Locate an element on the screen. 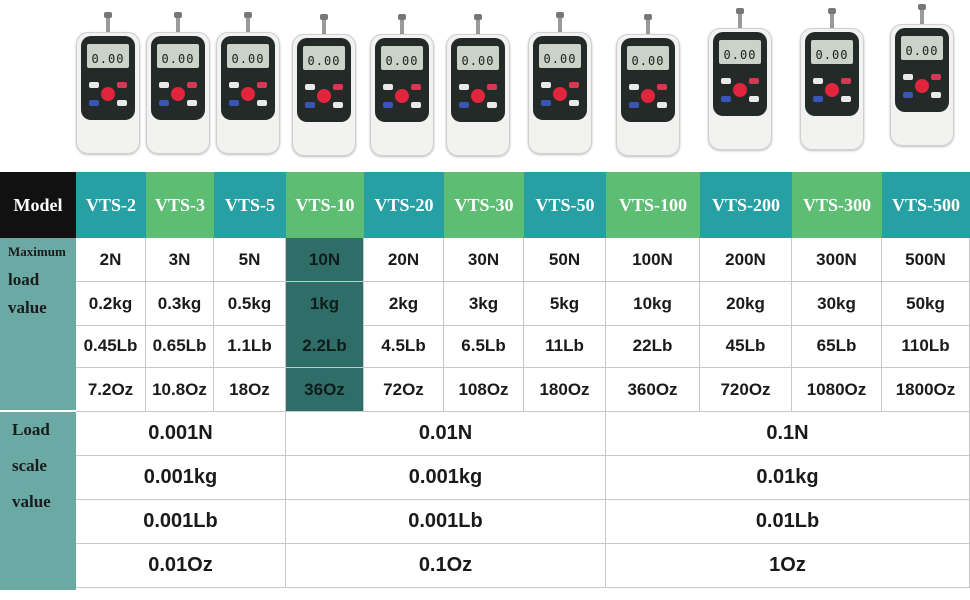 The height and width of the screenshot is (600, 970). header-model-vts-2: VTS-2 is located at coordinates (111, 205).